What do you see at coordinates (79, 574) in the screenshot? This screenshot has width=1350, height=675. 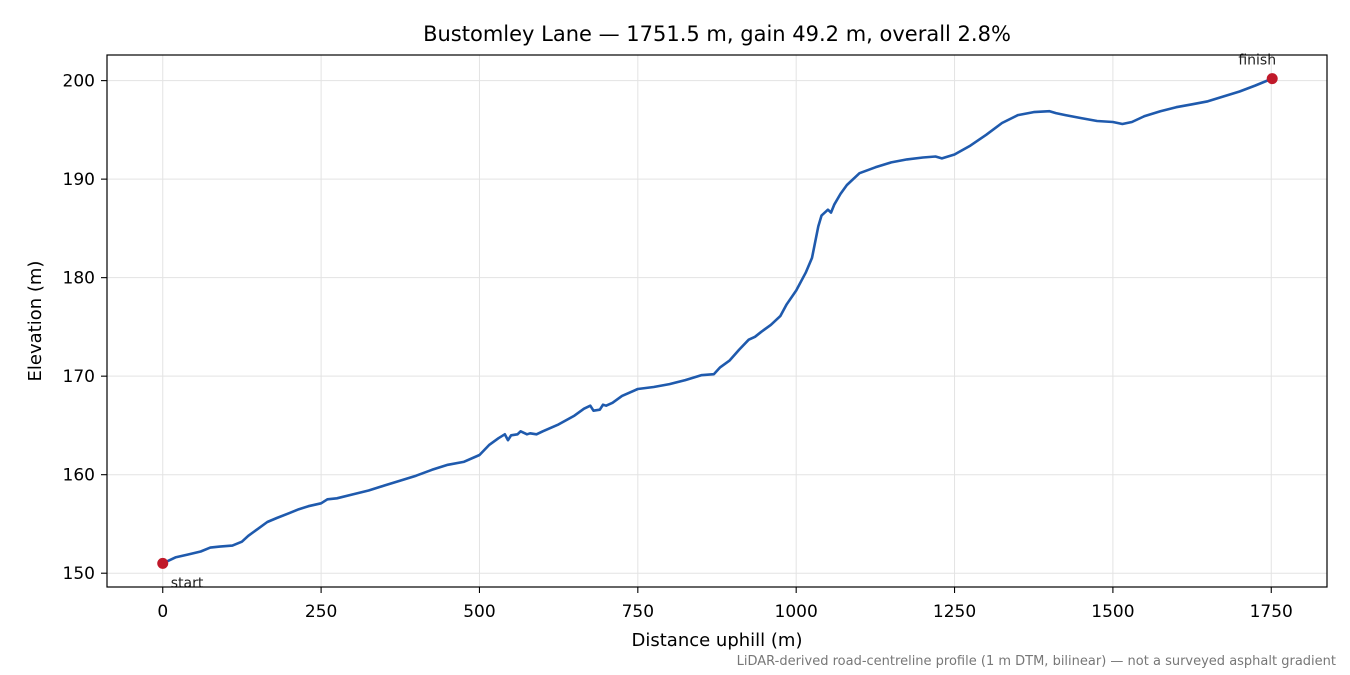 I see `y-tick-label: 150` at bounding box center [79, 574].